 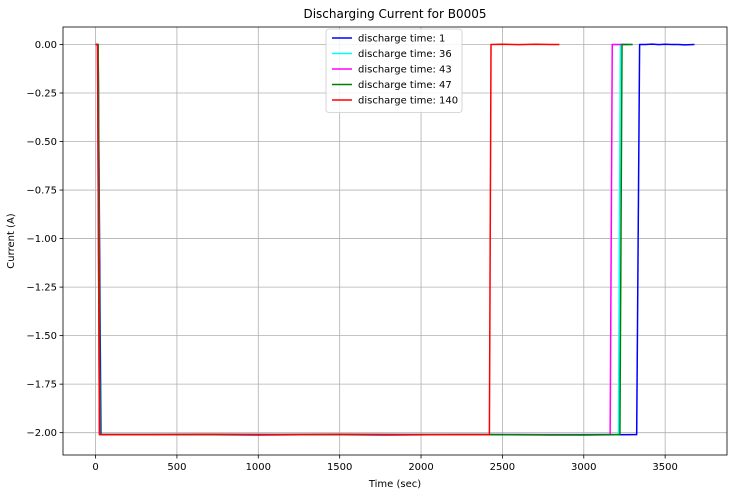 I want to click on chart-title: Discharging Current for B0005, so click(x=394, y=14).